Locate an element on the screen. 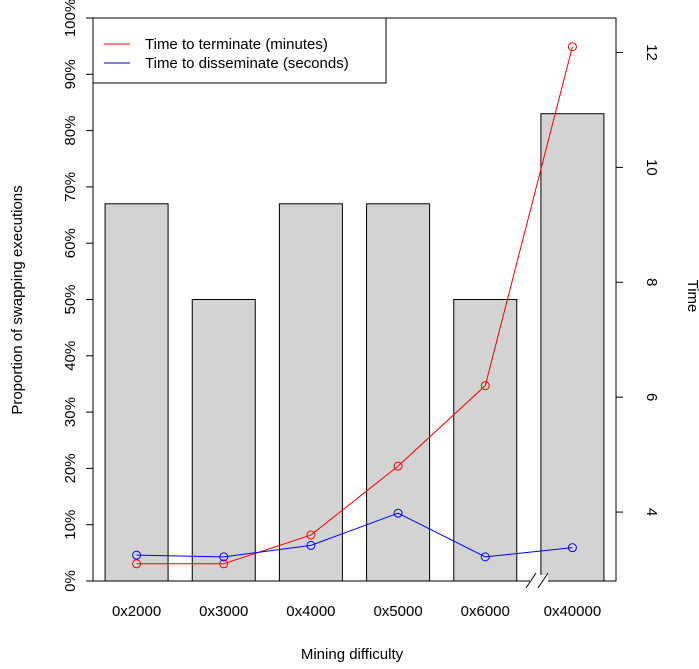 The width and height of the screenshot is (699, 669). x-axis: 0x2000 0x3000 0x4000 0x5000 0x6000 0x40000 is located at coordinates (356, 611).